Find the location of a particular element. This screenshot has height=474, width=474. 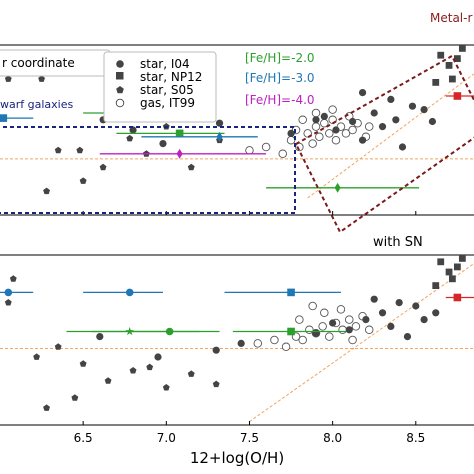

legend-gas-it99: gas, IT99 is located at coordinates (167, 103).